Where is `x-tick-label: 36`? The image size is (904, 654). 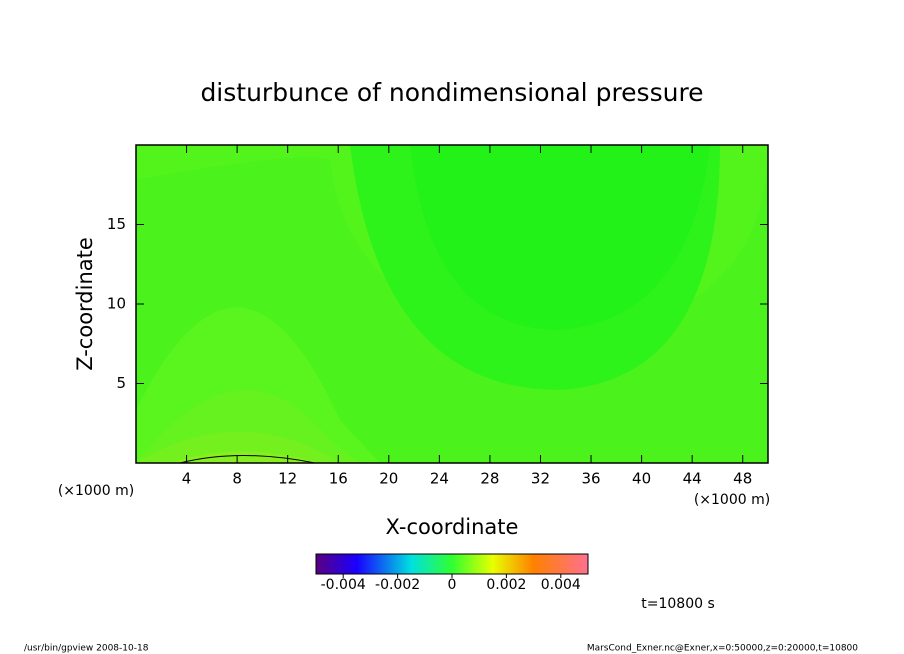 x-tick-label: 36 is located at coordinates (590, 479).